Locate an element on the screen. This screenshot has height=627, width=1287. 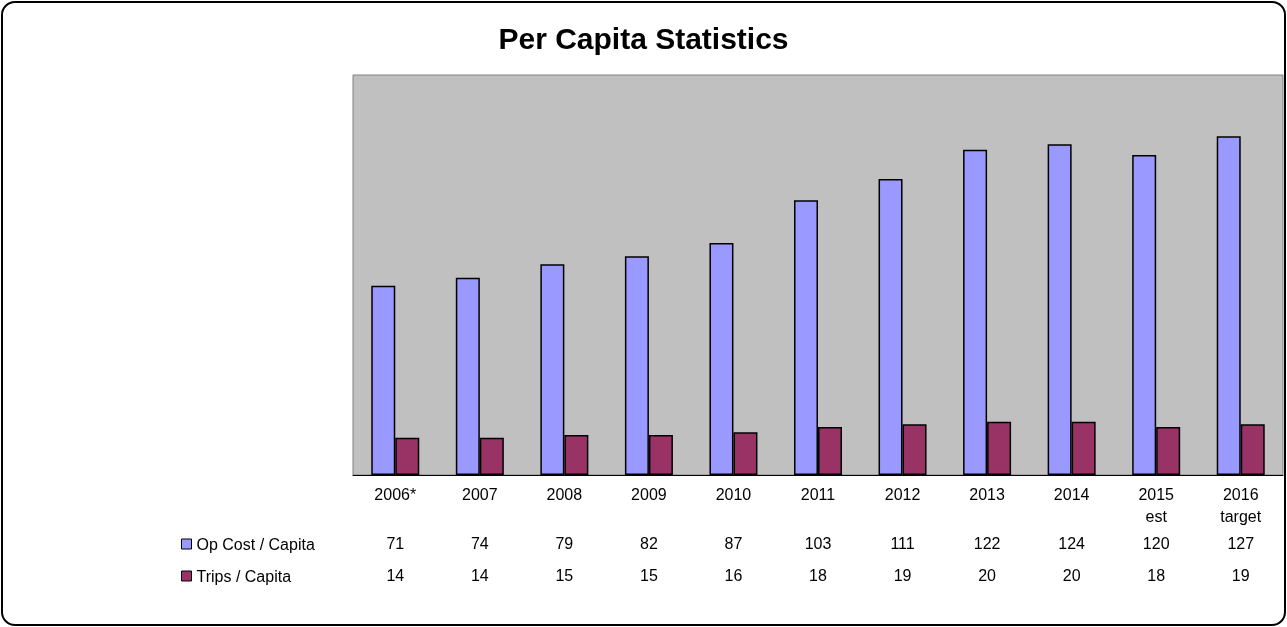
x-tick-label: 2007 is located at coordinates (480, 494).